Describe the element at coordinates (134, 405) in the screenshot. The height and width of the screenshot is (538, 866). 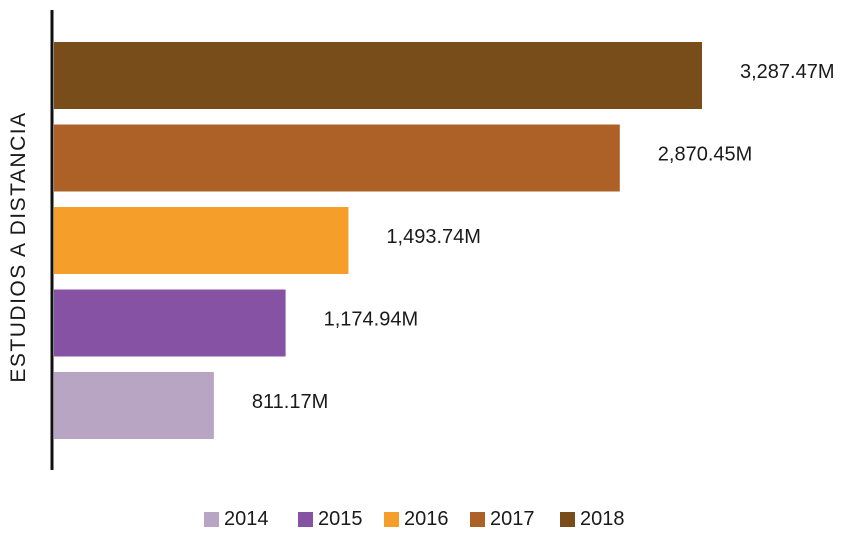
I see `bar-2014` at that location.